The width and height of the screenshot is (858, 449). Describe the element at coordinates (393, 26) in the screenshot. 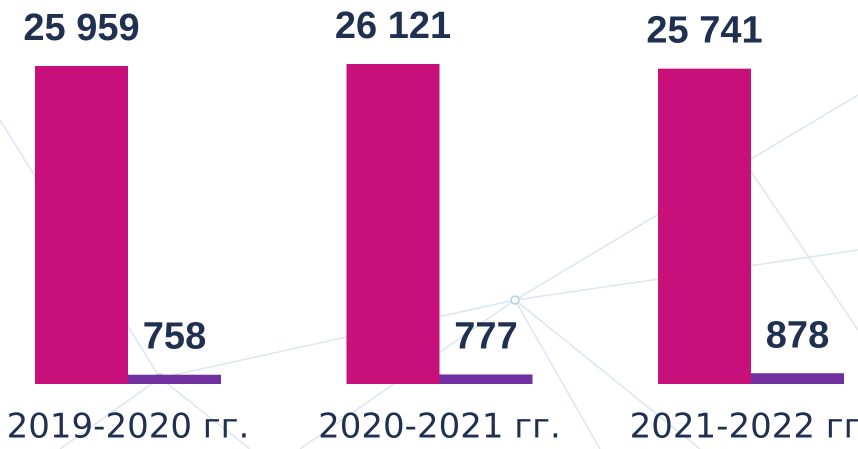

I see `value-label: 26 121` at that location.